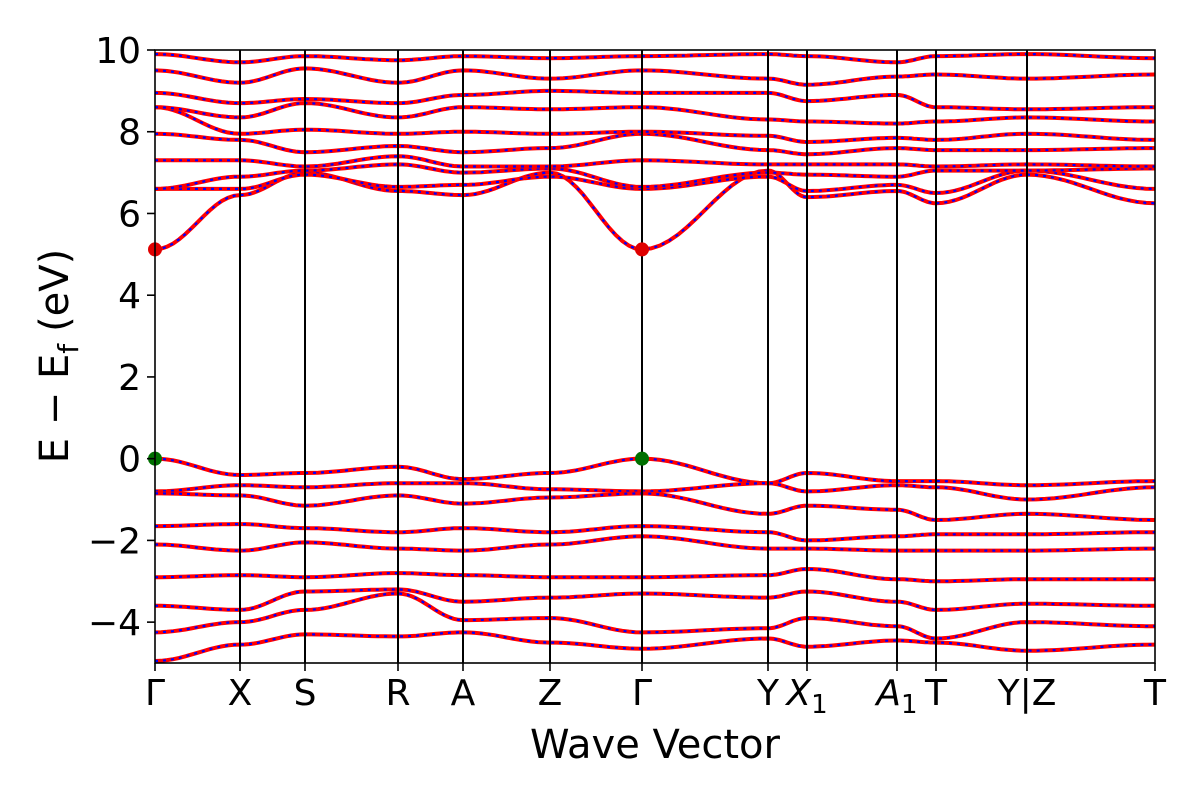 This screenshot has width=1200, height=800. What do you see at coordinates (463, 693) in the screenshot?
I see `x-tick-label: A` at bounding box center [463, 693].